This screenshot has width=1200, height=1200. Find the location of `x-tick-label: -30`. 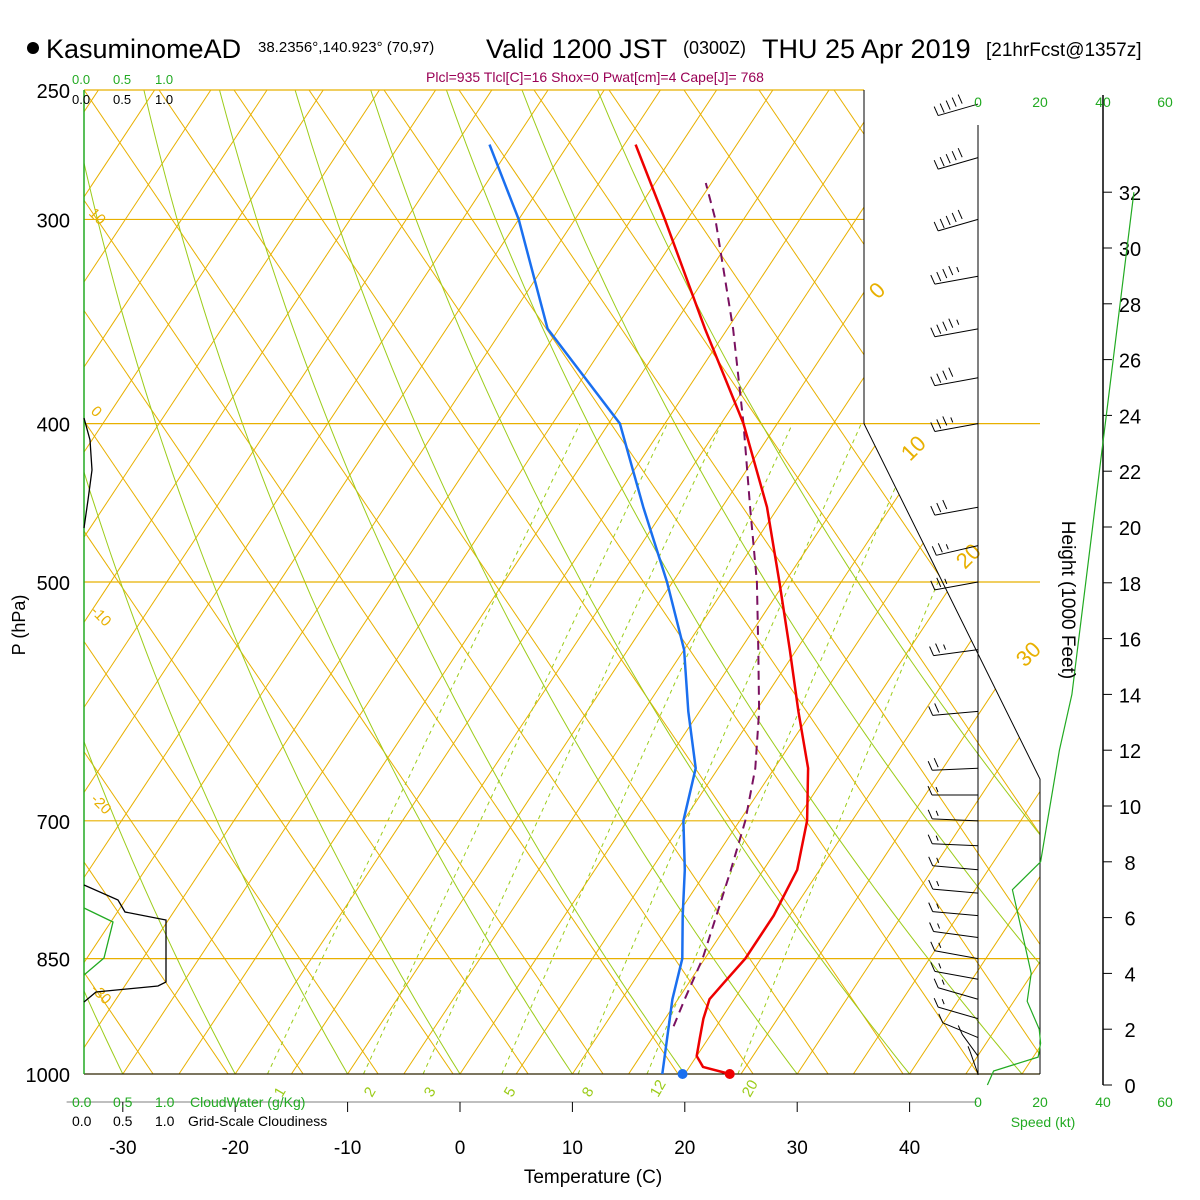

x-tick-label: -30 is located at coordinates (122, 1148).